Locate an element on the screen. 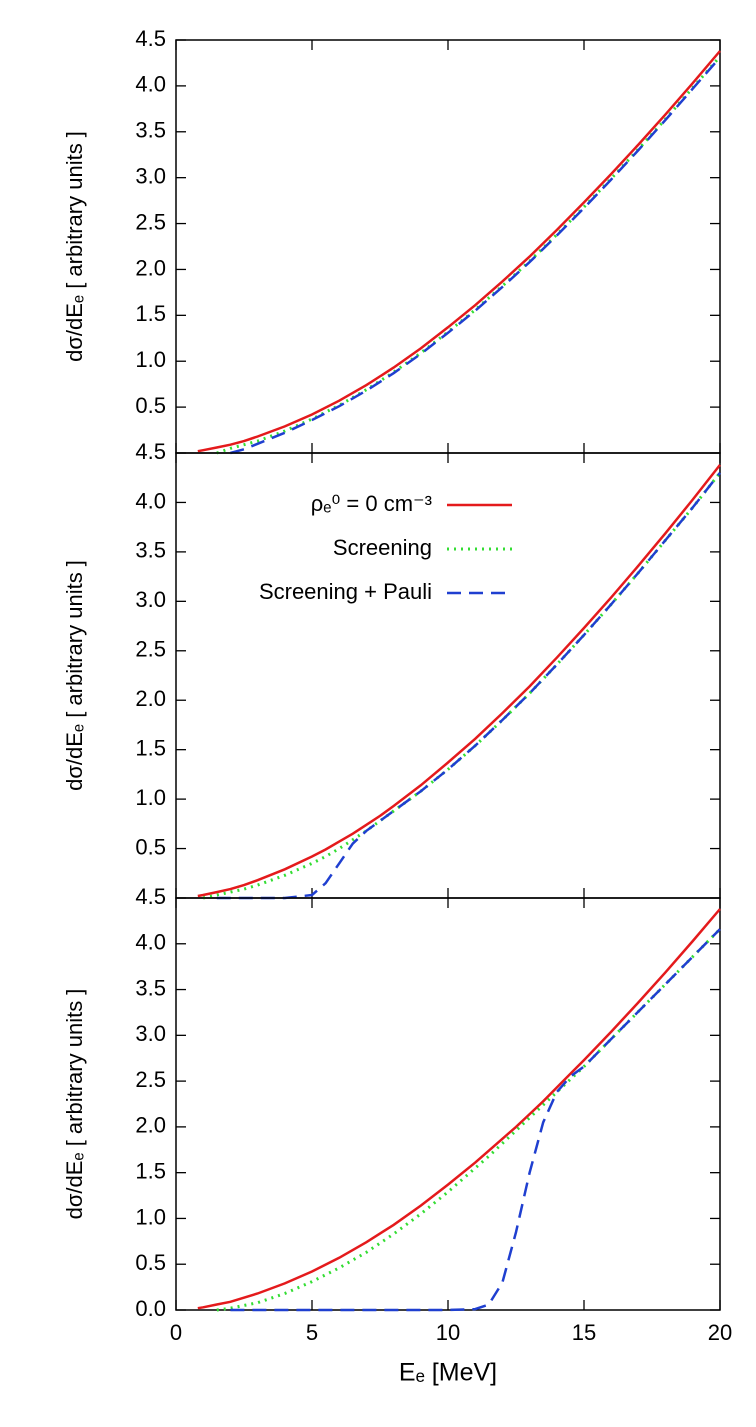 Image resolution: width=756 pixels, height=1427 pixels. x-tick-label: 10 is located at coordinates (448, 1332).